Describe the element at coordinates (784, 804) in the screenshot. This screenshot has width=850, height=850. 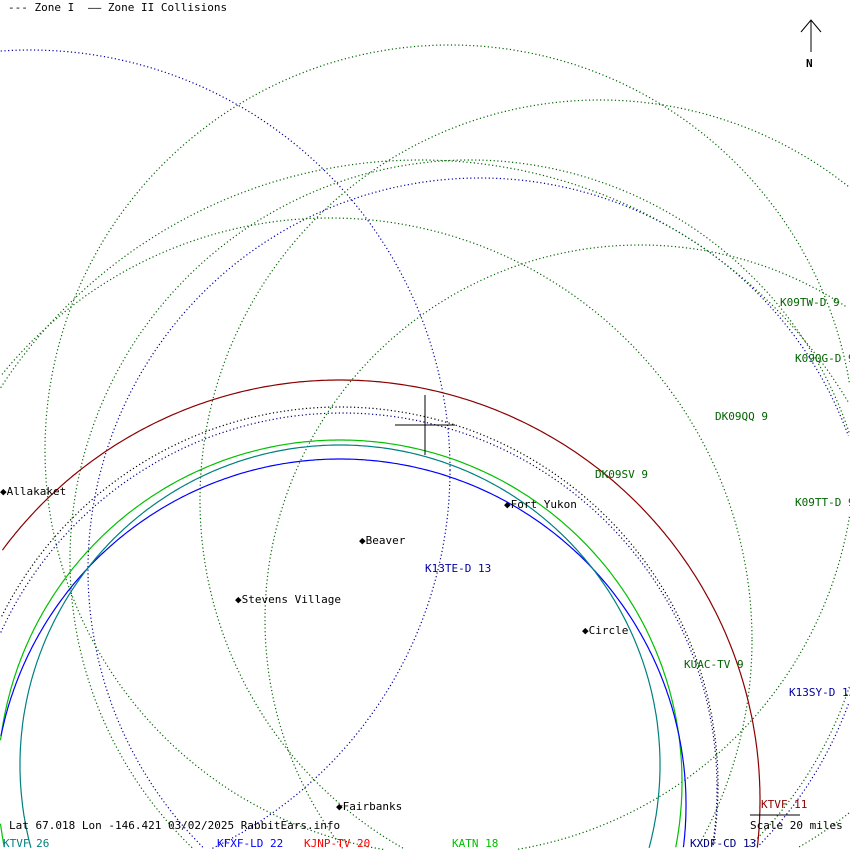
I see `station-label: KTVF 11` at that location.